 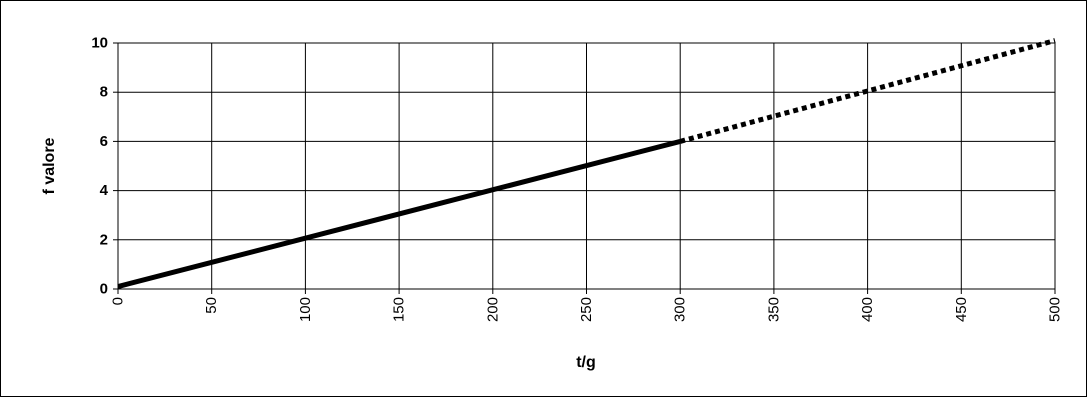 I want to click on x-tick-label: 350, so click(x=773, y=309).